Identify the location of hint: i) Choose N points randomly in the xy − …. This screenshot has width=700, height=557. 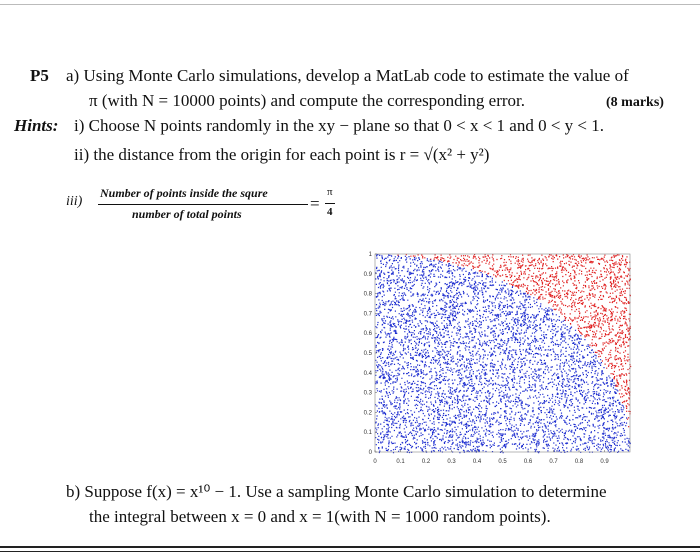
(339, 125).